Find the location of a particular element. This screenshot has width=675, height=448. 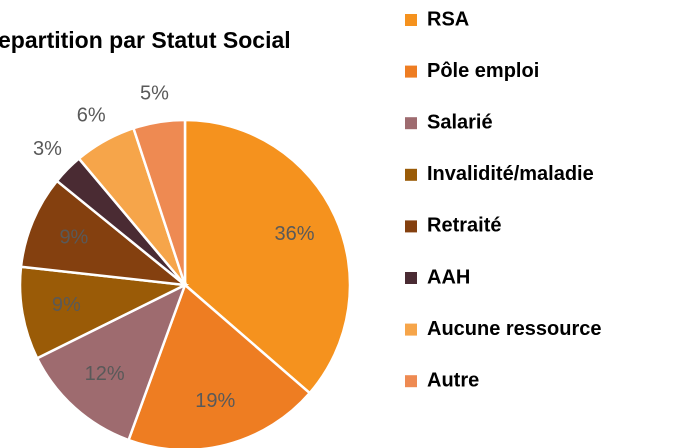

legend-label: Salarié is located at coordinates (460, 122).